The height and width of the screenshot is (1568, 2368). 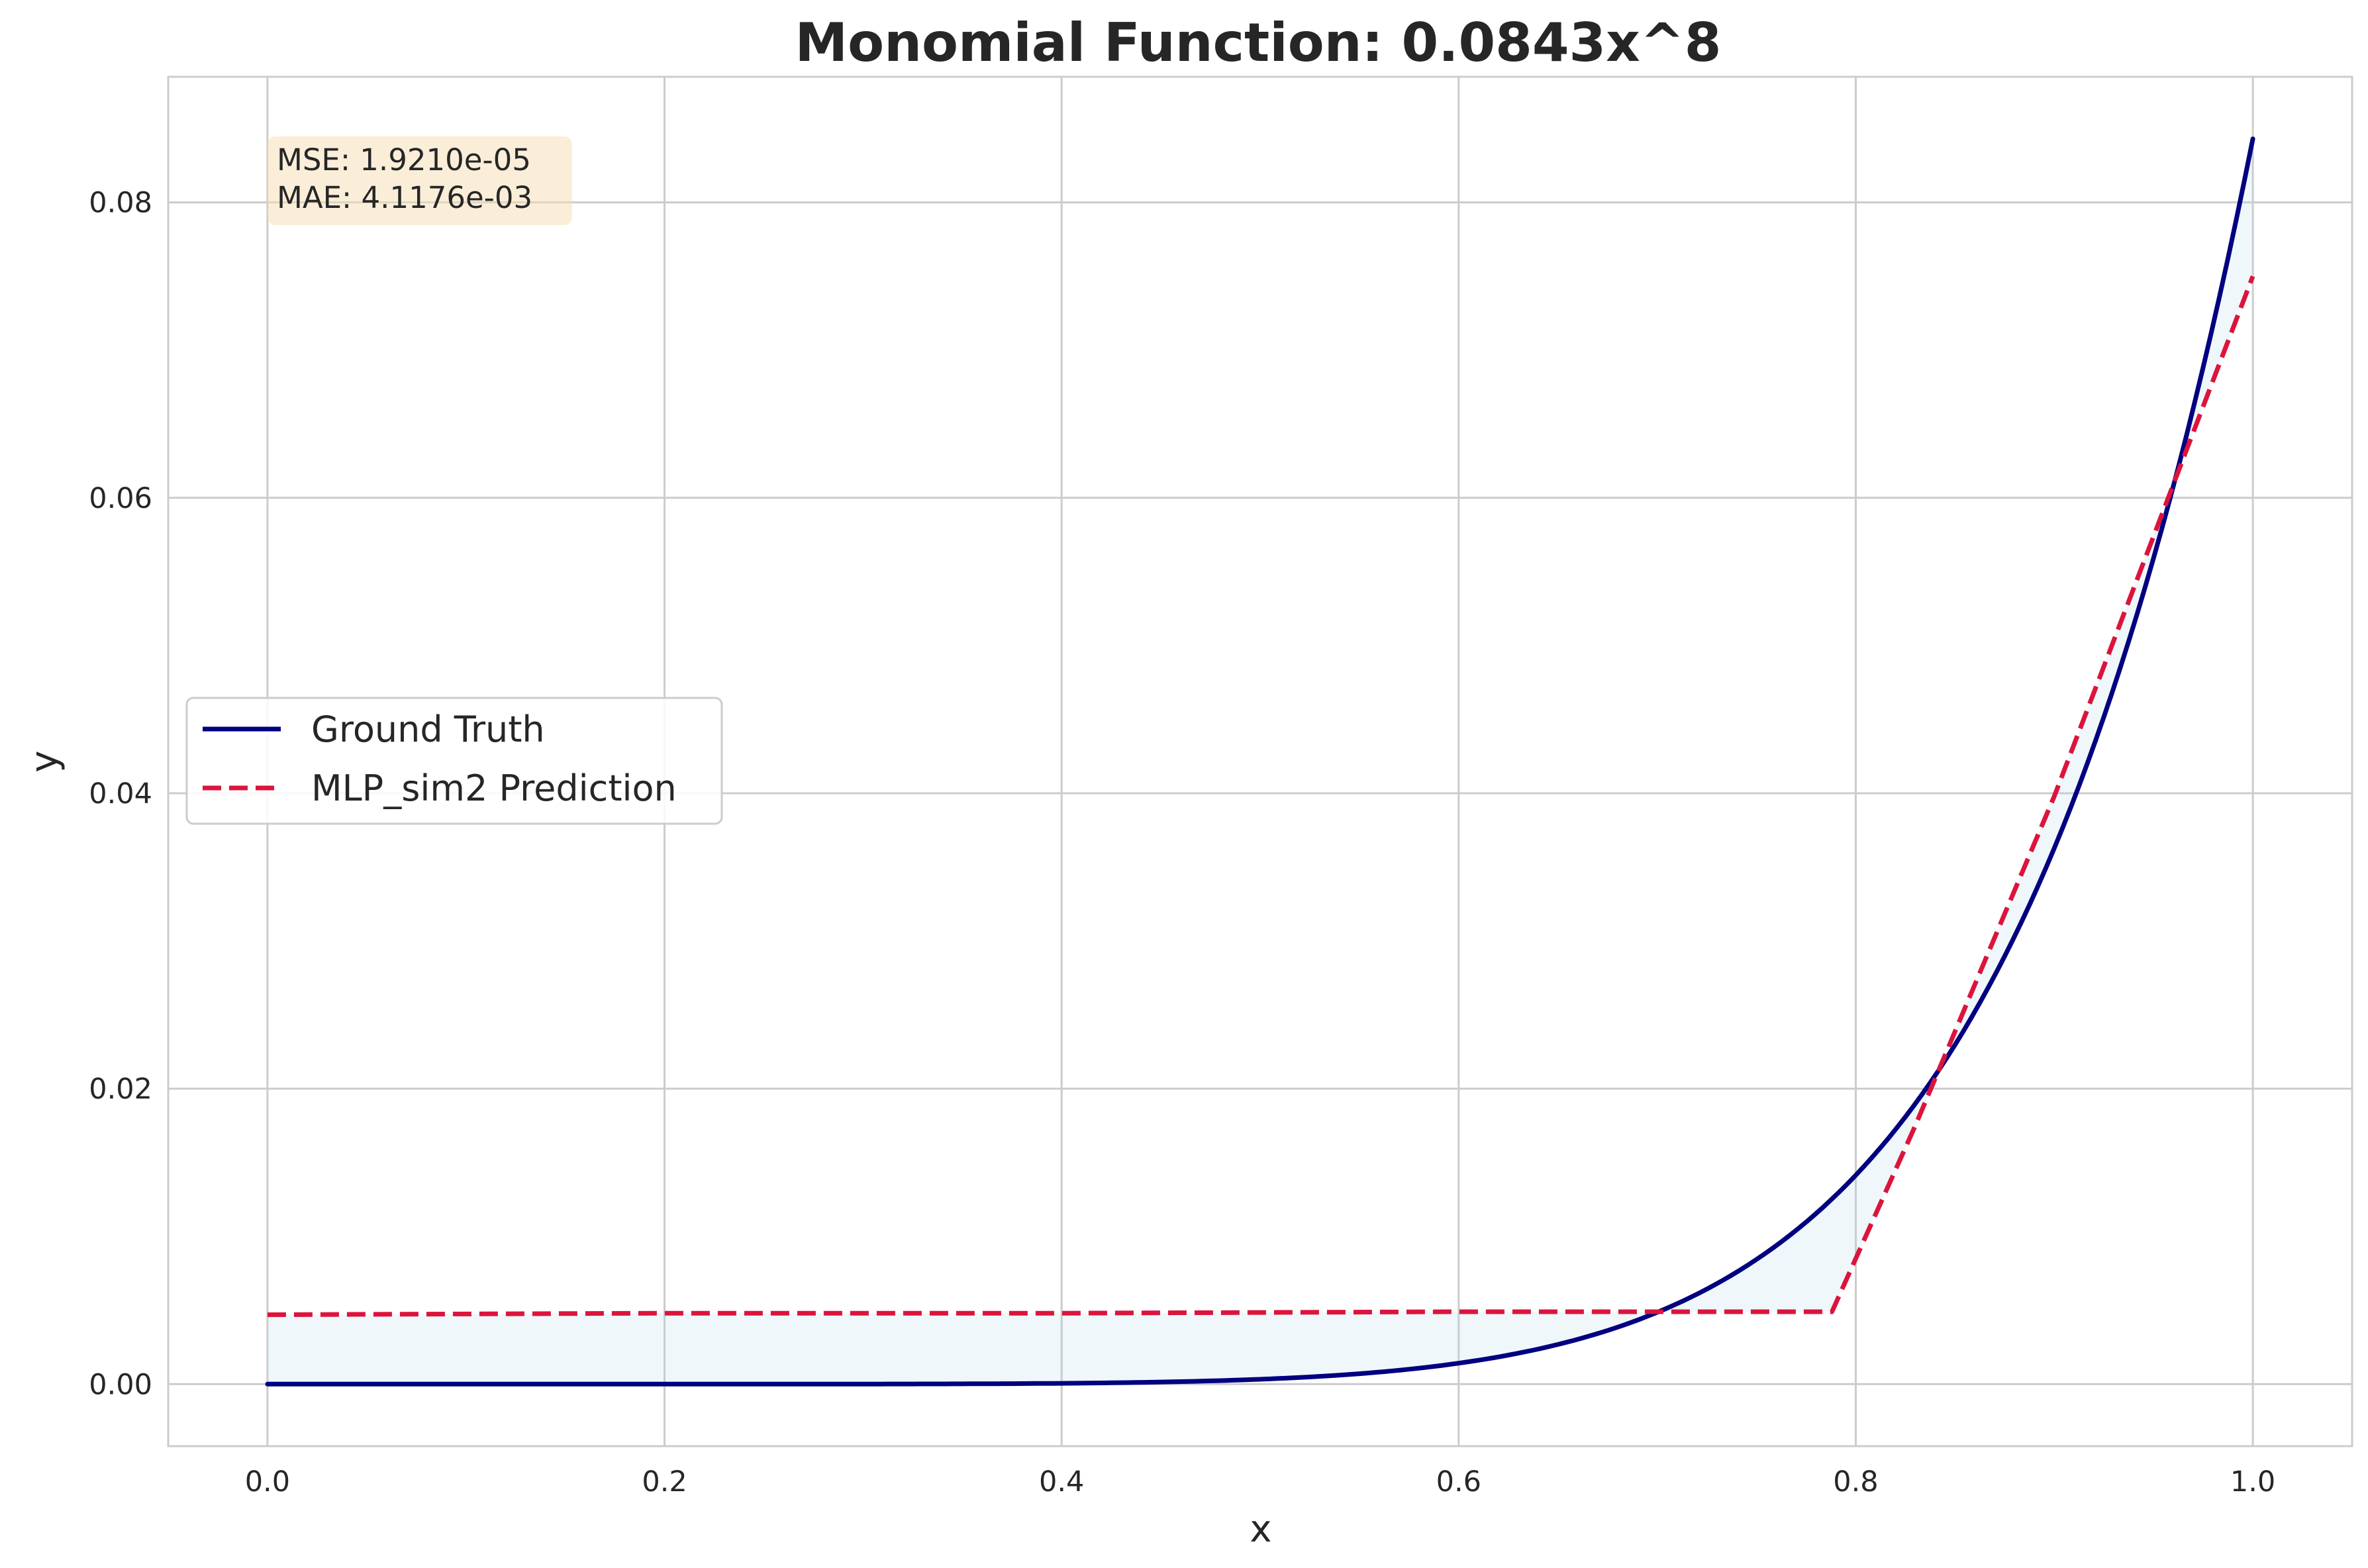 I want to click on mse-text: MSE: 1.9210e-05, so click(x=404, y=159).